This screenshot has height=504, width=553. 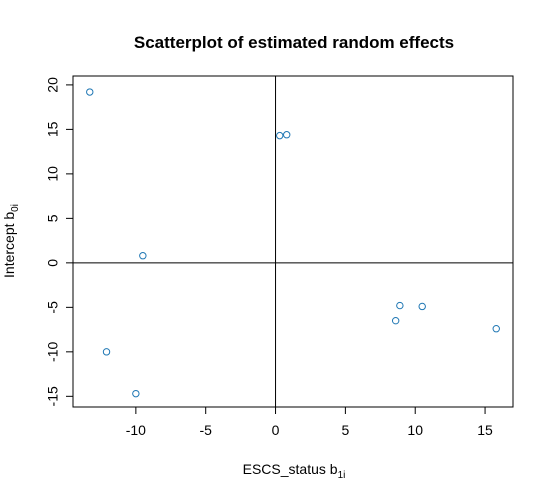 What do you see at coordinates (345, 430) in the screenshot?
I see `x-tick-label: 5` at bounding box center [345, 430].